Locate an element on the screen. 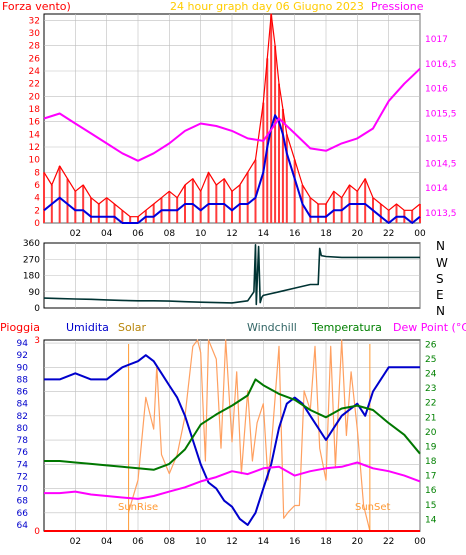  x-tick-label: 02 is located at coordinates (75, 542).